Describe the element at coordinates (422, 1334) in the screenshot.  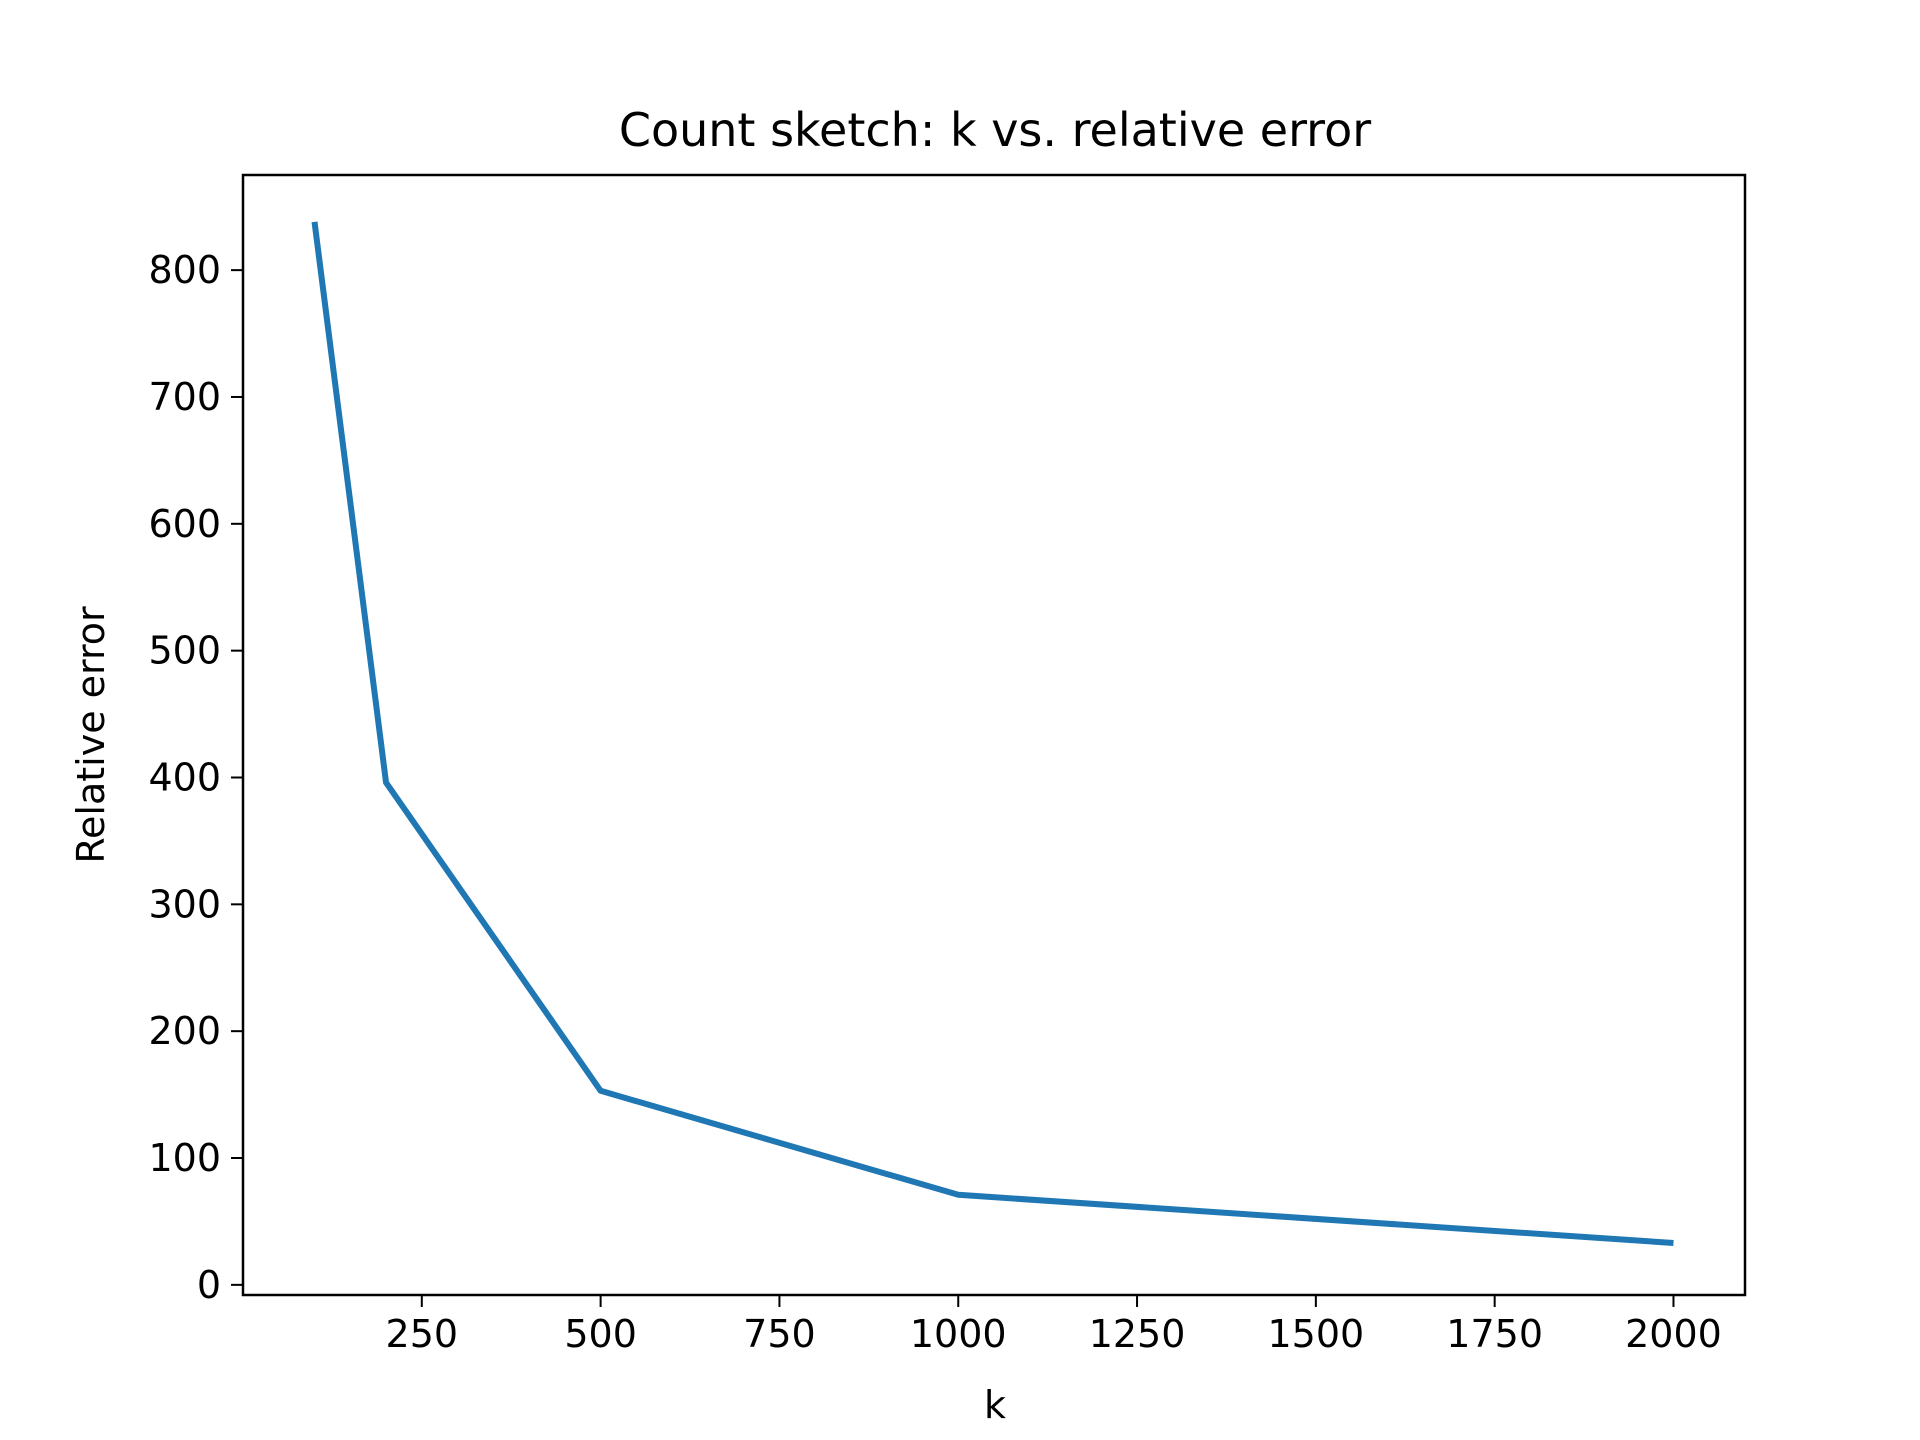
I see `x-tick-label-250: 250` at that location.